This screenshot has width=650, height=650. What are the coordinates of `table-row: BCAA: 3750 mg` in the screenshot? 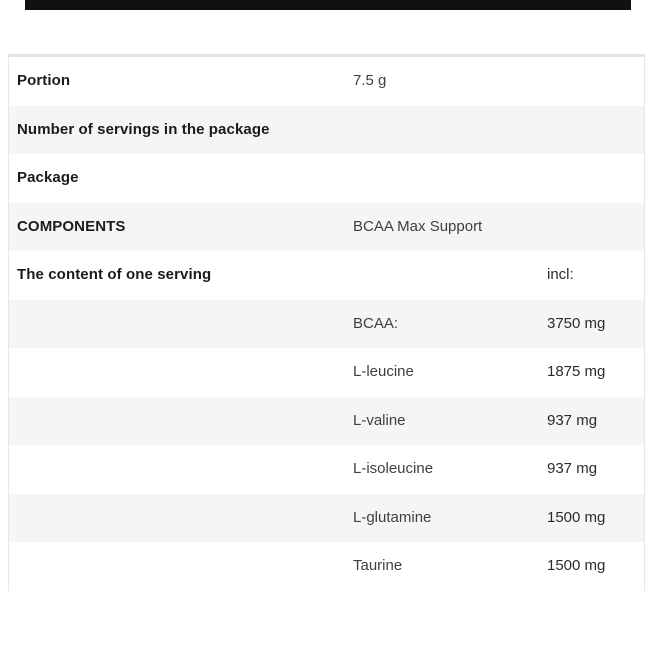 It's located at (326, 323).